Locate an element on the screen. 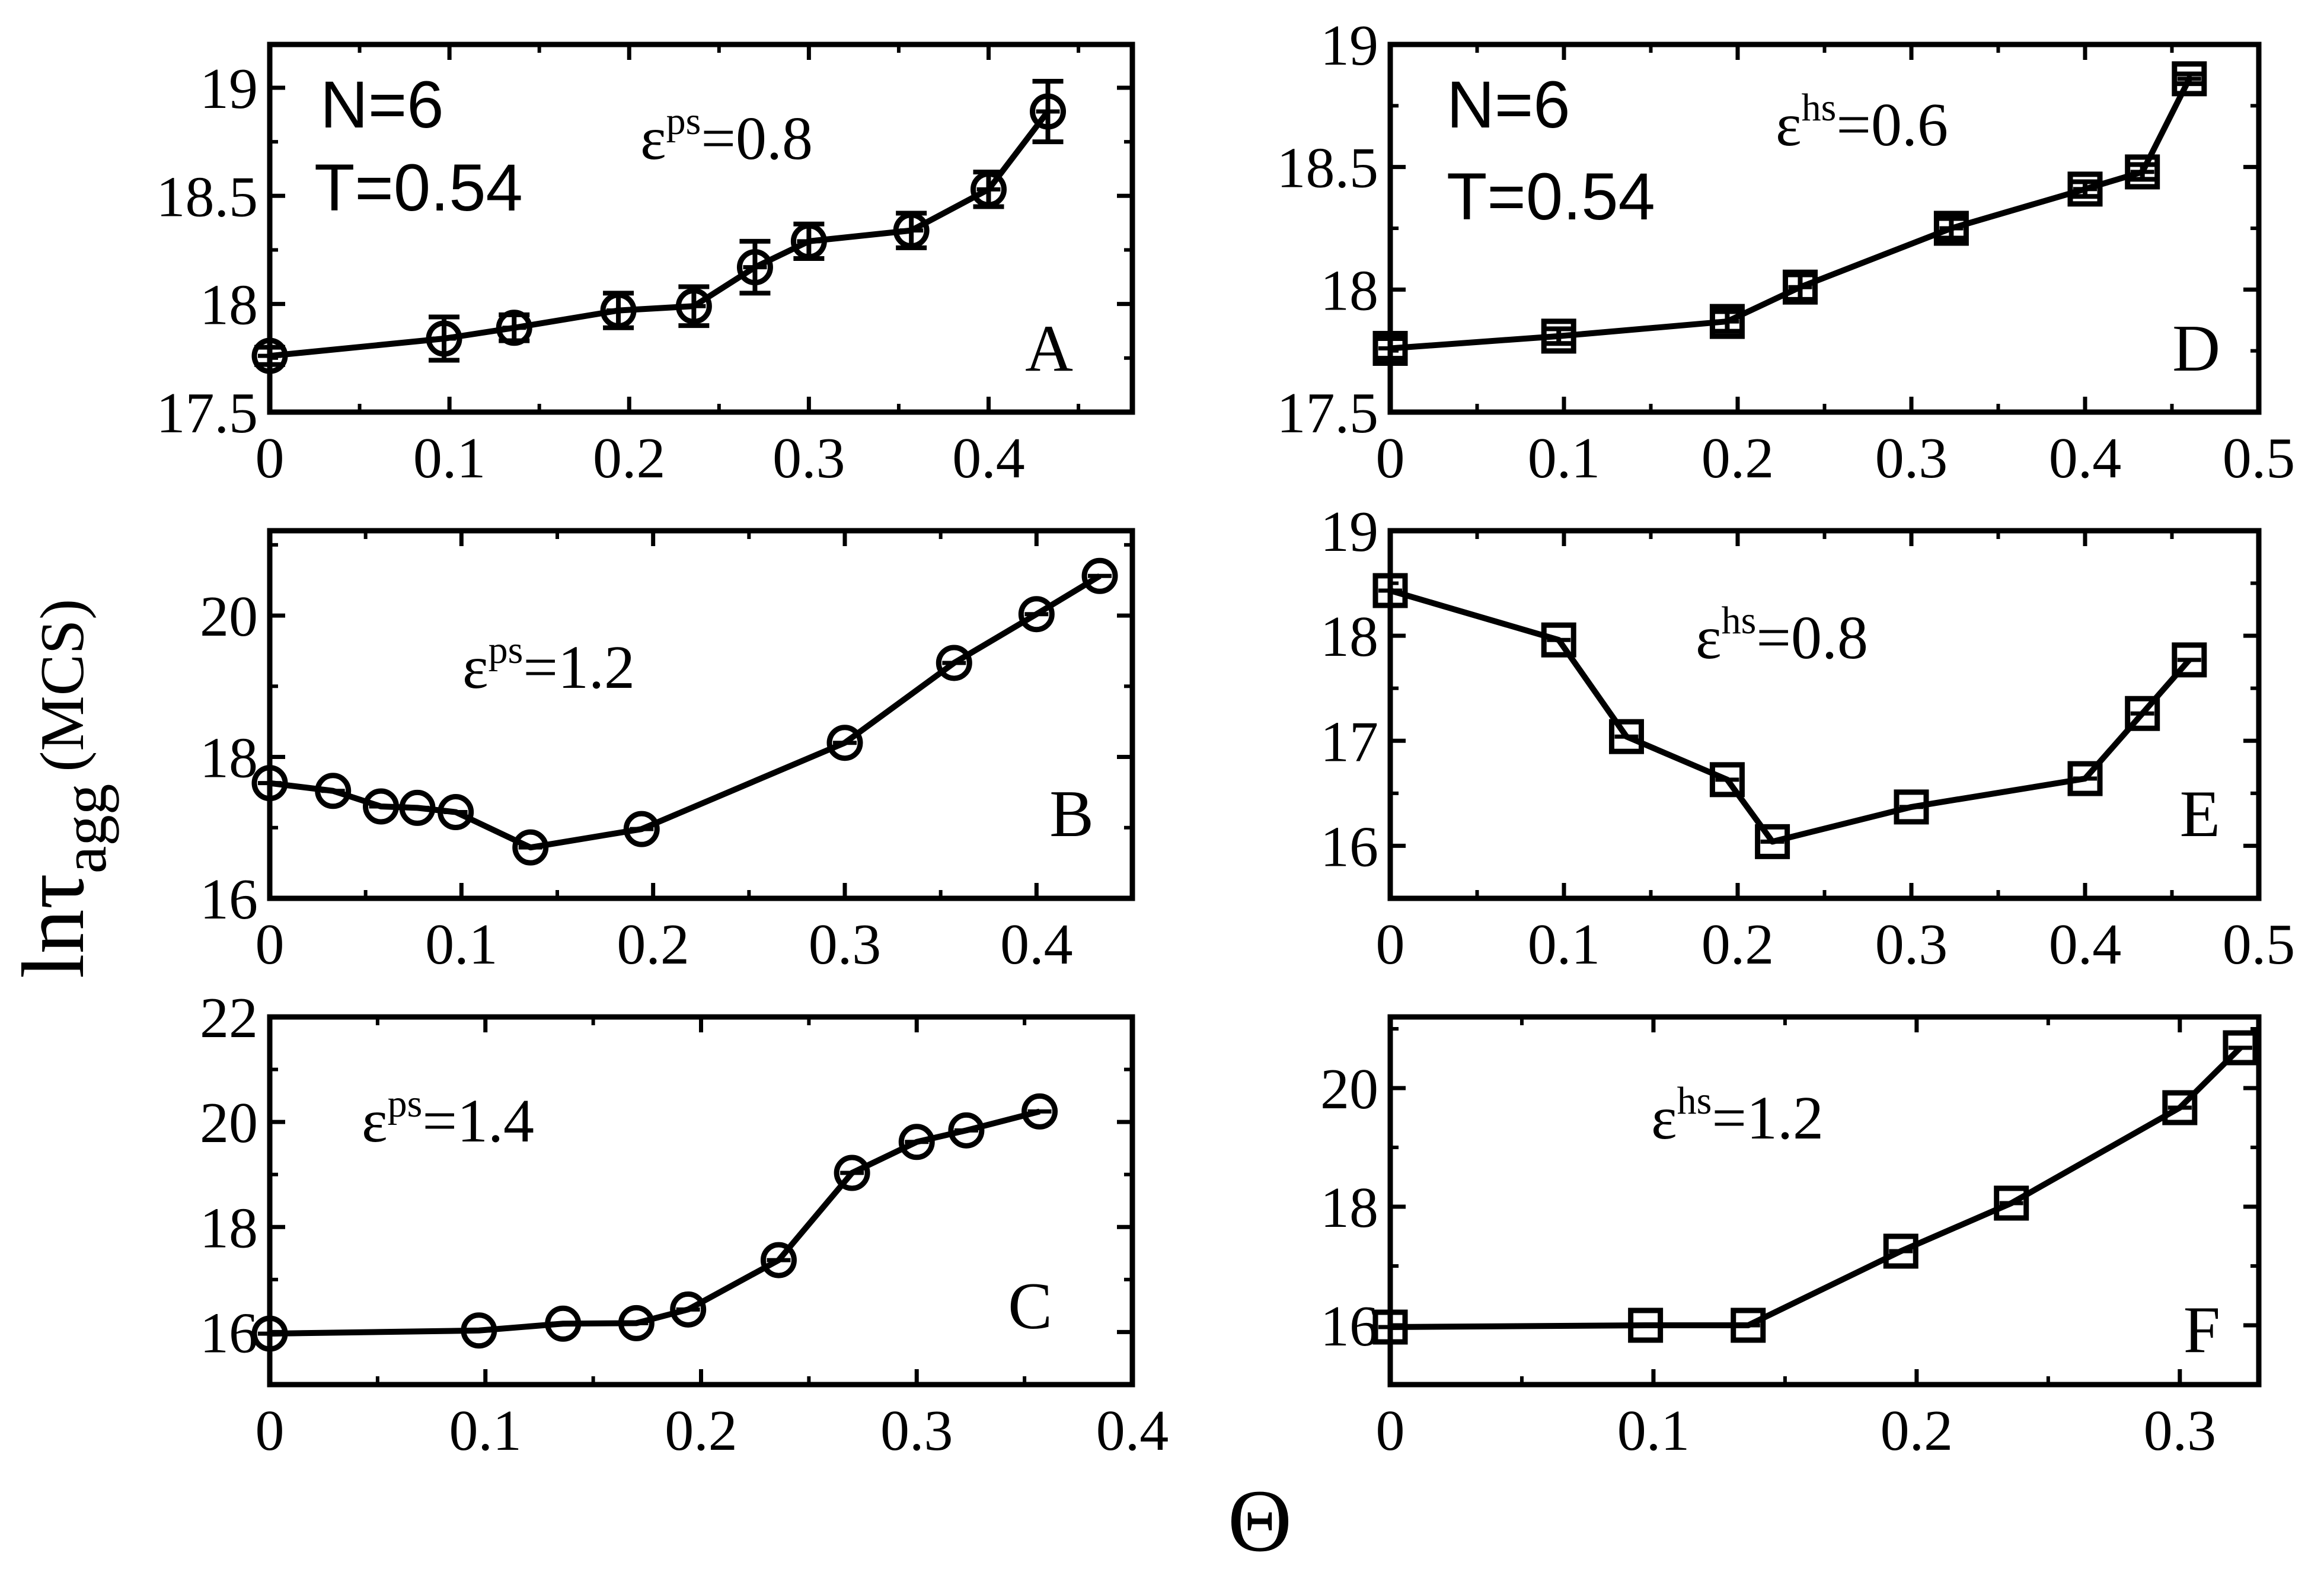 The width and height of the screenshot is (2324, 1569). axes-frame is located at coordinates (701, 228).